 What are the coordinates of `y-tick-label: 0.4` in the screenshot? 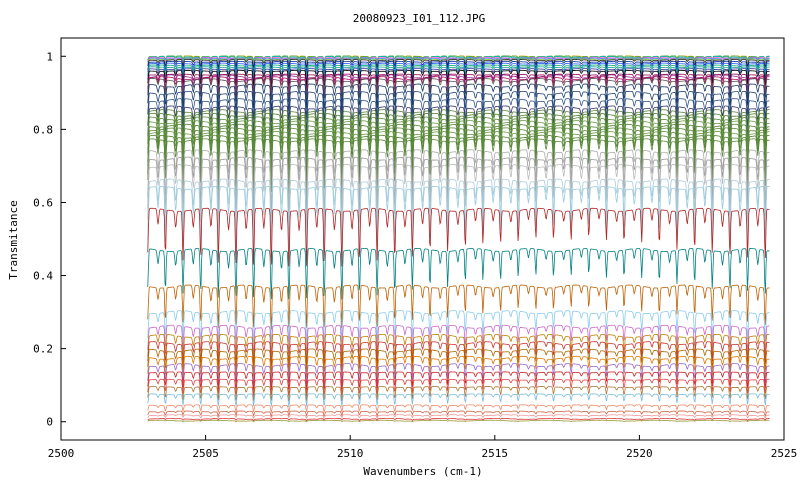 It's located at (43, 276).